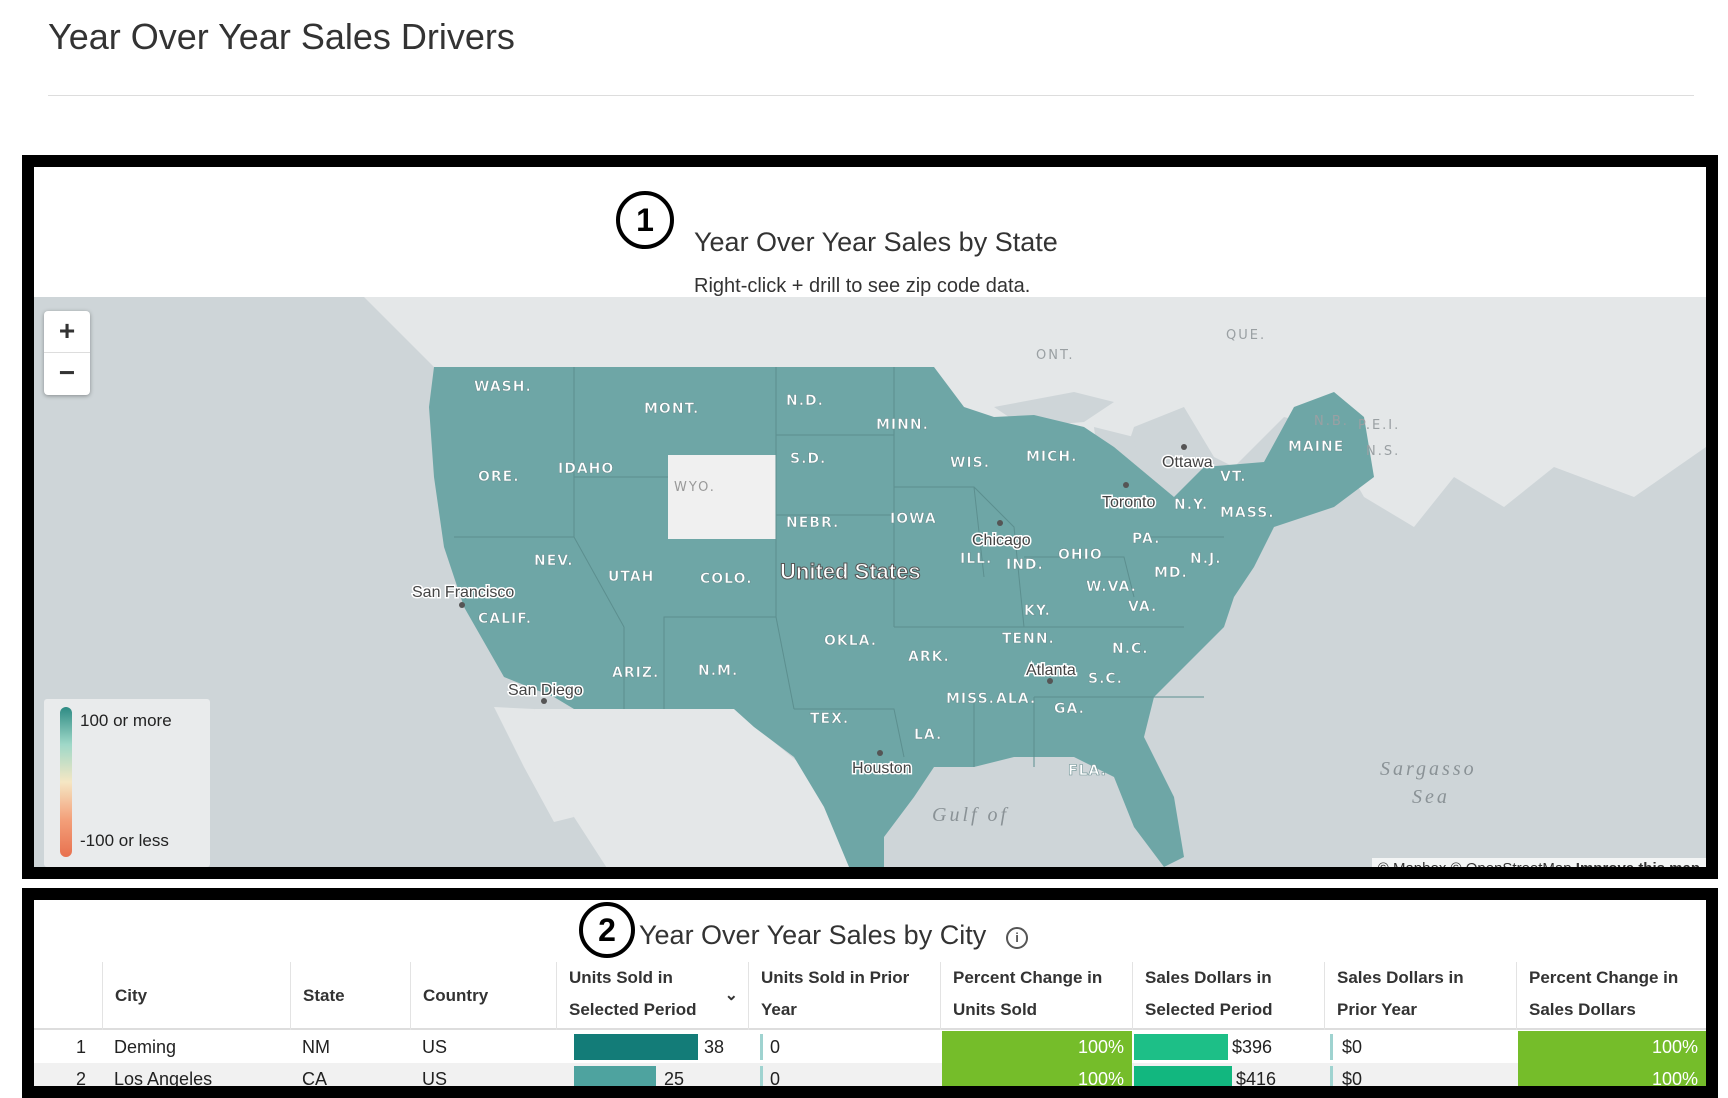 Image resolution: width=1728 pixels, height=1098 pixels. What do you see at coordinates (67, 332) in the screenshot?
I see `zoom-in-button: +` at bounding box center [67, 332].